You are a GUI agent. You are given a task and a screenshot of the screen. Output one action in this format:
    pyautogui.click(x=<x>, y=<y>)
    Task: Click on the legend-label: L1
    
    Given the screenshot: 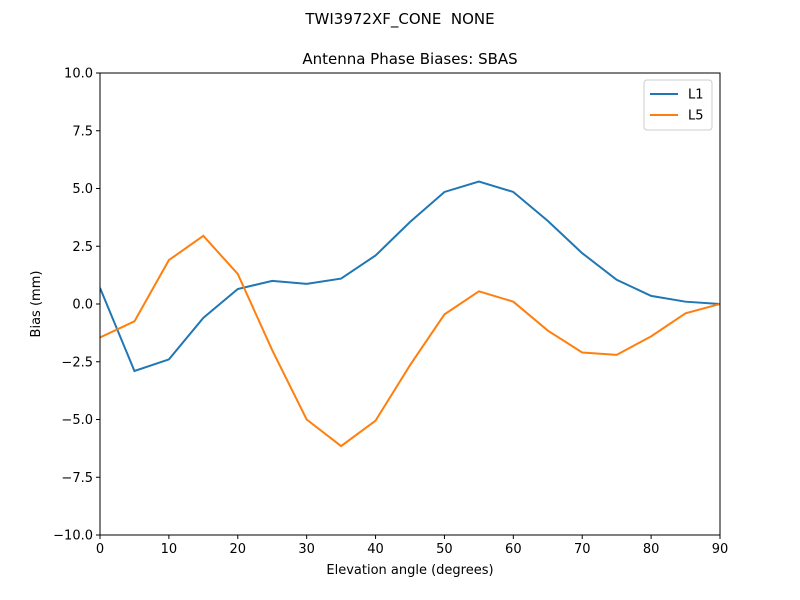 What is the action you would take?
    pyautogui.click(x=696, y=95)
    